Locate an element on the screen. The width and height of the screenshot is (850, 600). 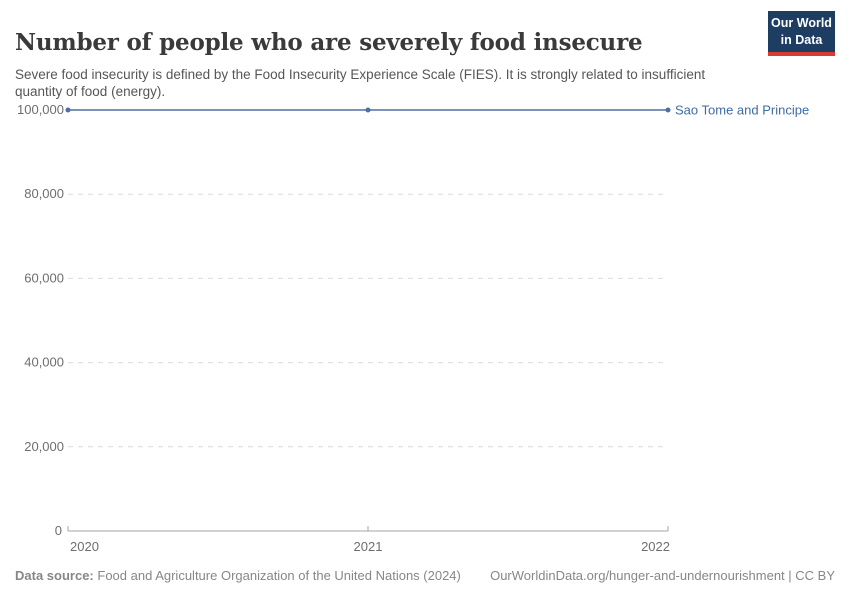
data-source-label: Data source: is located at coordinates (54, 575).